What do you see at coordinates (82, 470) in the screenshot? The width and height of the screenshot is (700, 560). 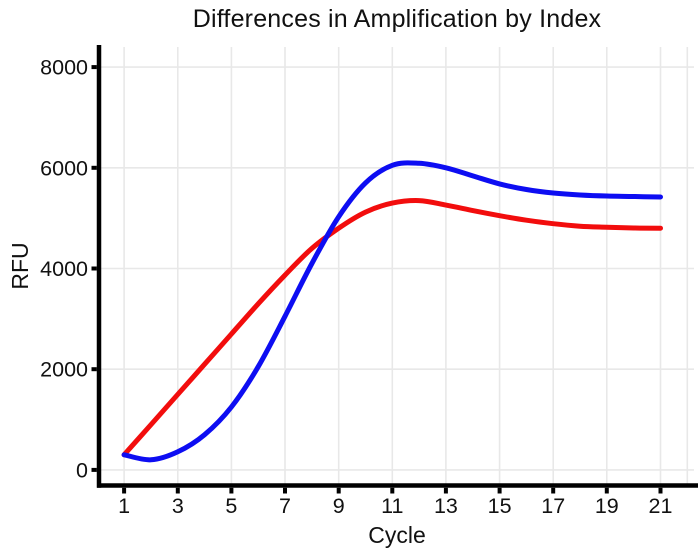 I see `y-tick-label: 0` at bounding box center [82, 470].